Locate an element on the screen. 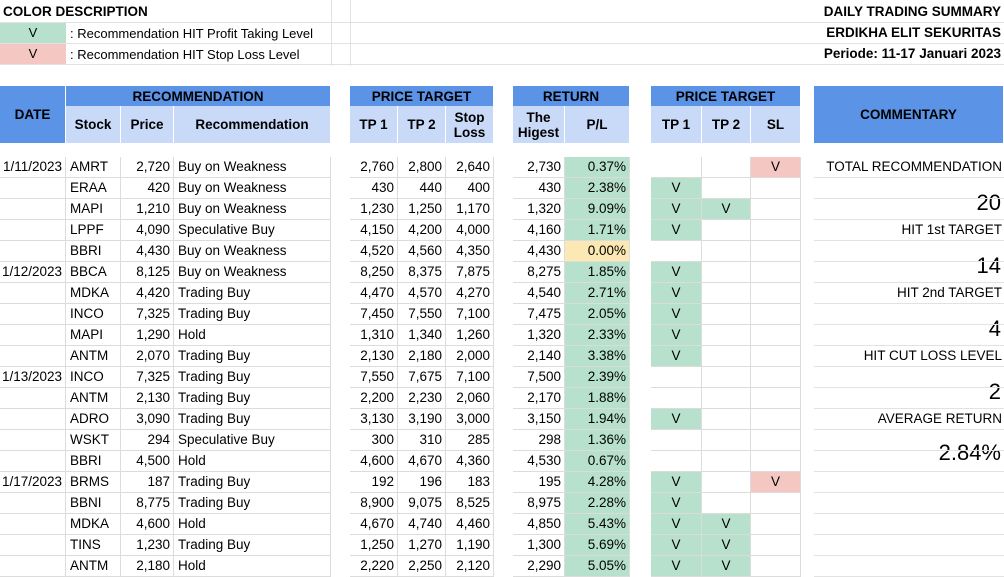  stop-loss-cell: 8,525 is located at coordinates (470, 503).